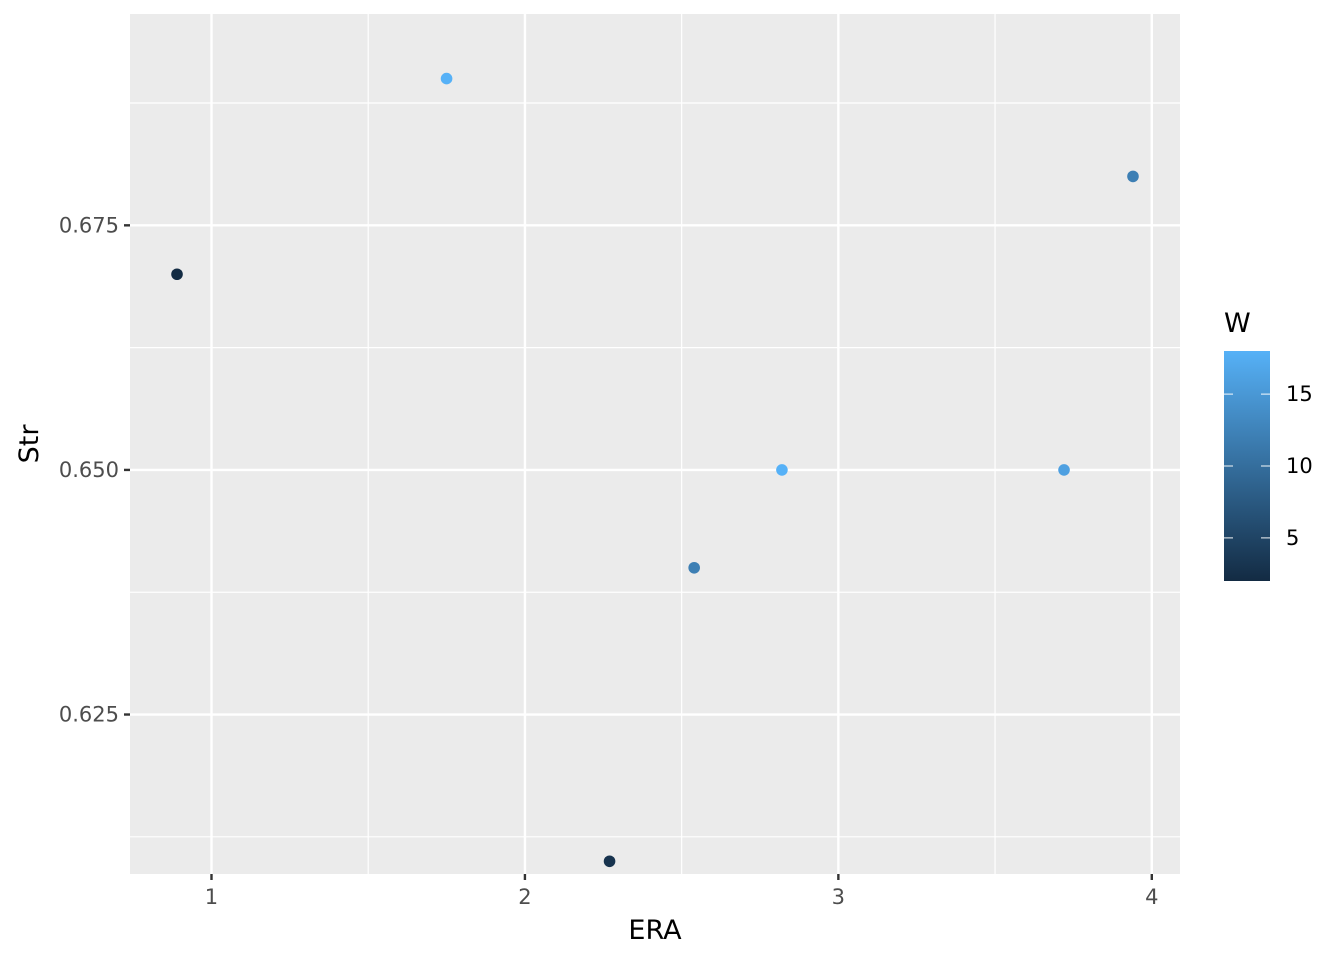 The width and height of the screenshot is (1344, 960). I want to click on x-tick-label: 1, so click(211, 897).